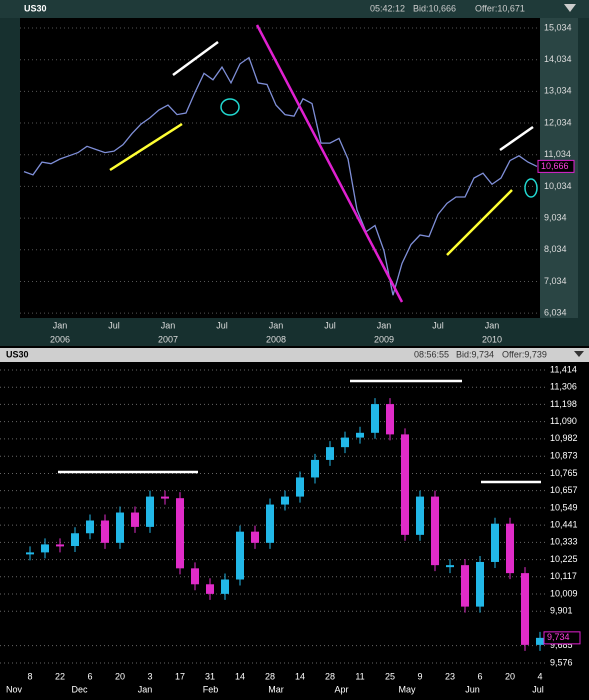  I want to click on x-tick-label: 23, so click(450, 676).